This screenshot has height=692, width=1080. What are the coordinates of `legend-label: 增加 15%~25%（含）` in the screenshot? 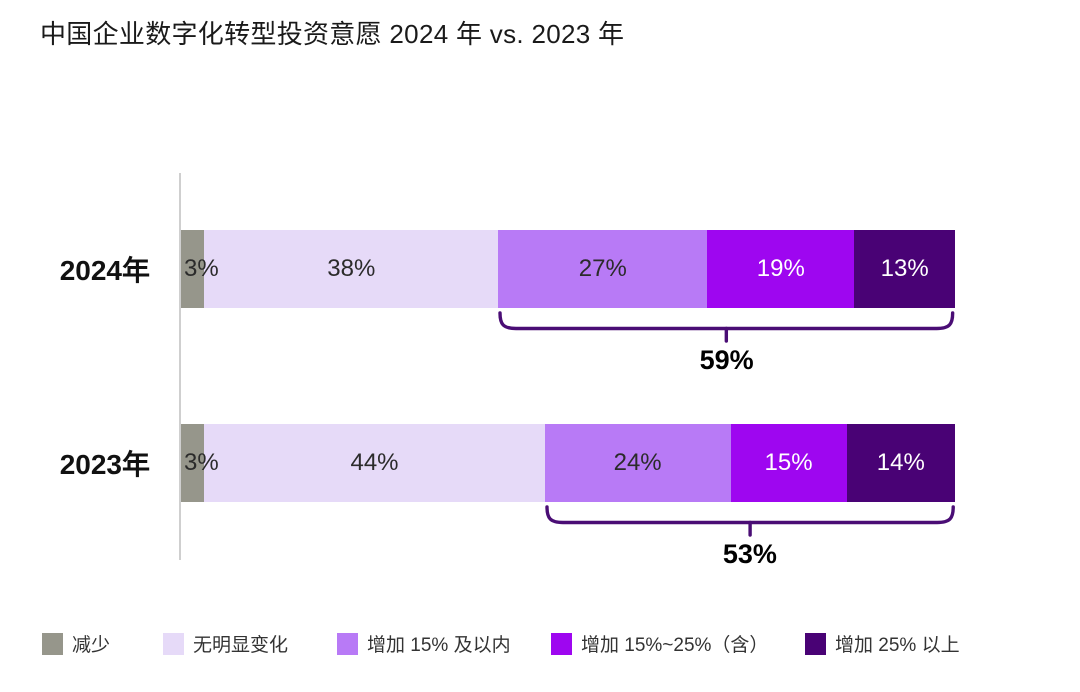 It's located at (675, 645).